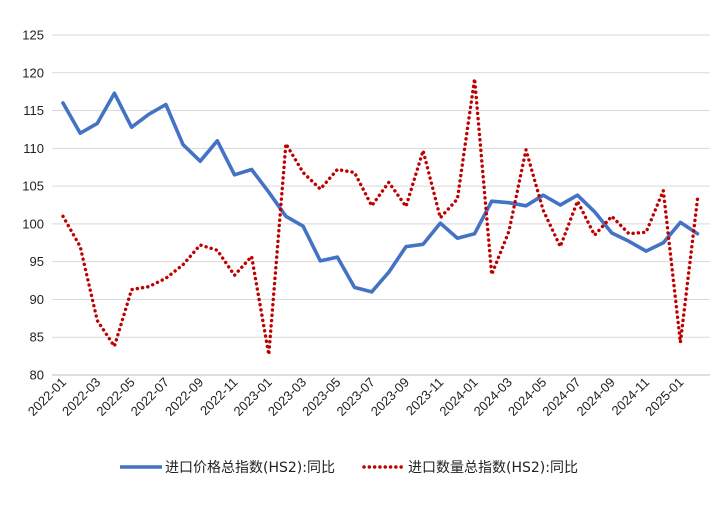  I want to click on legend: 进口价格总指数(HS2):同比 进口数量总指数(HS2):同比, so click(349, 468).